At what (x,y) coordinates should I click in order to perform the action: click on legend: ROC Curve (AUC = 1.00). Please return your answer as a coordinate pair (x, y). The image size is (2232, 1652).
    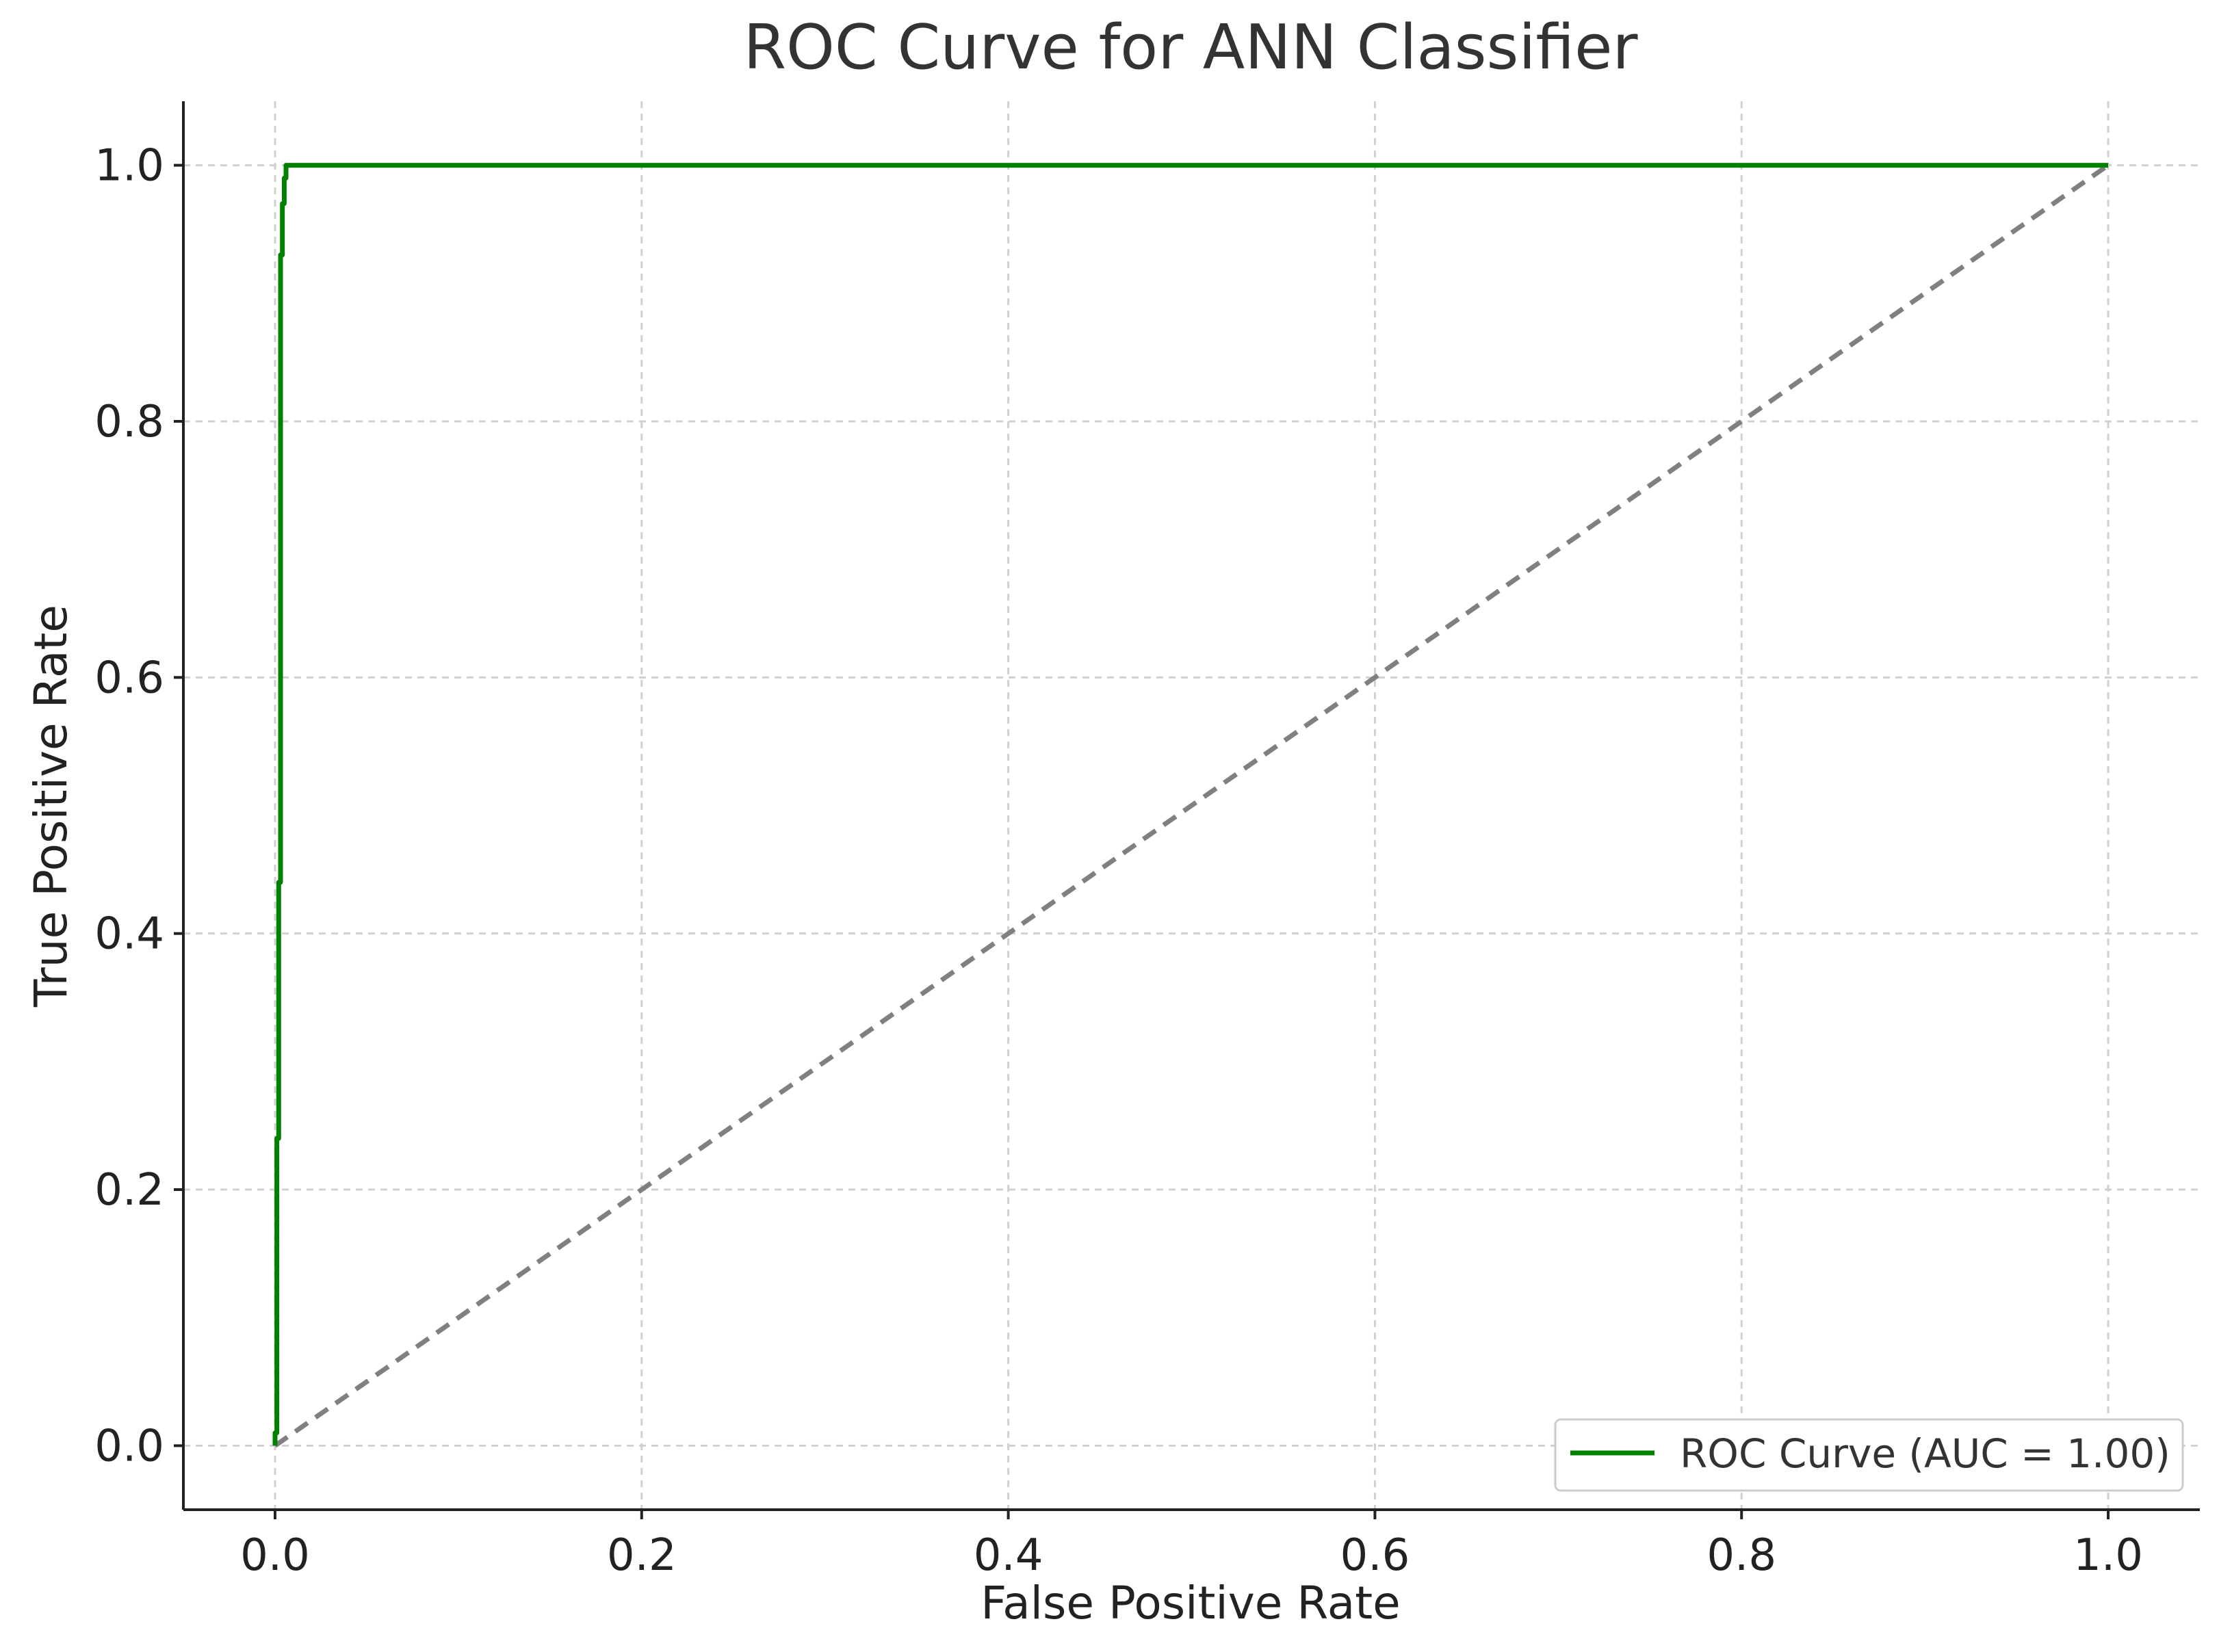
    Looking at the image, I should click on (1869, 1455).